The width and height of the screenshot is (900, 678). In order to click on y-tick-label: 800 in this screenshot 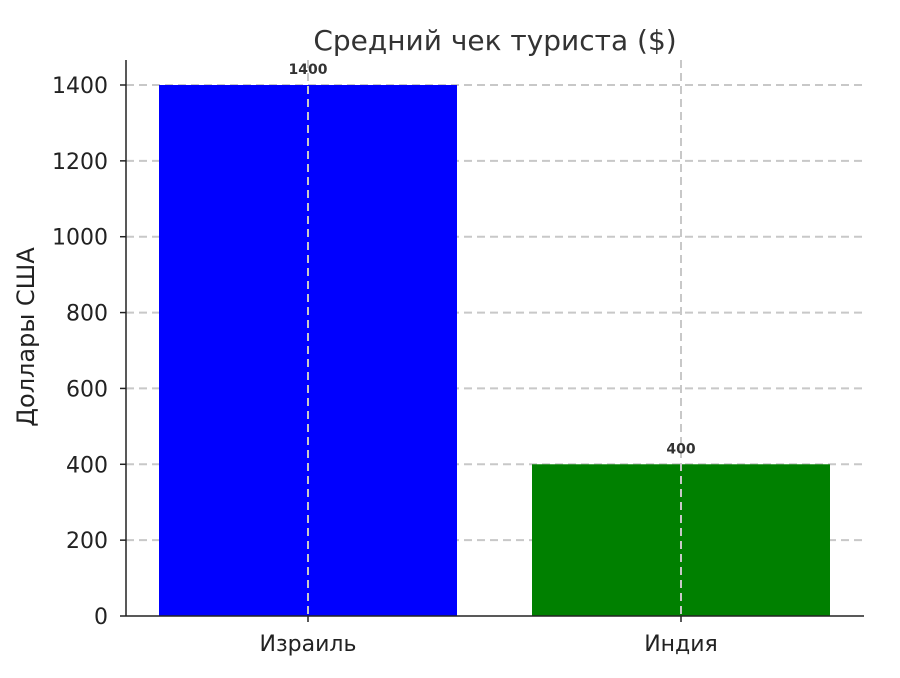, I will do `click(87, 314)`.